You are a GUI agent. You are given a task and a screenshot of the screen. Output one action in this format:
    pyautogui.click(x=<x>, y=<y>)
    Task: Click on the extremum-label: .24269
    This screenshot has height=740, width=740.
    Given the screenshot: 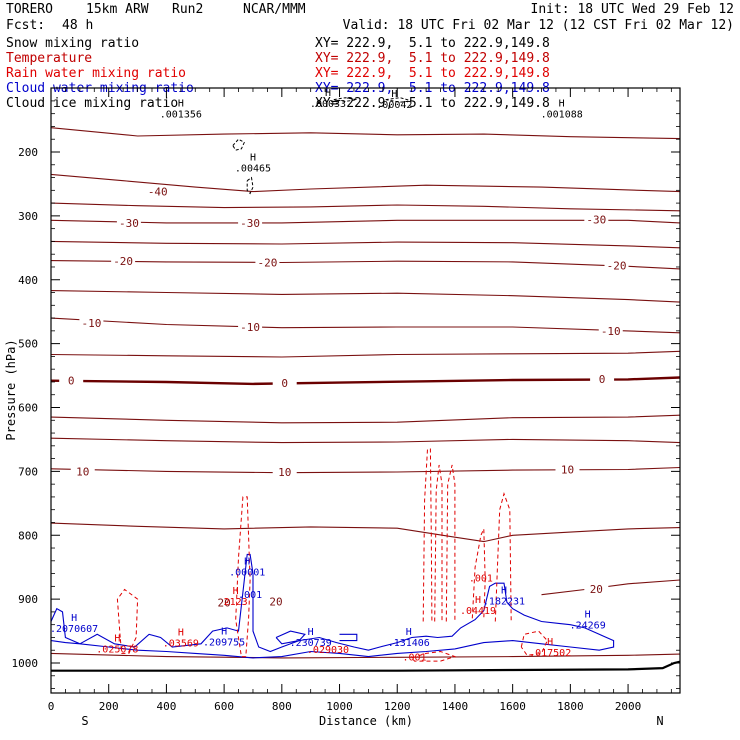 What is the action you would take?
    pyautogui.click(x=588, y=626)
    